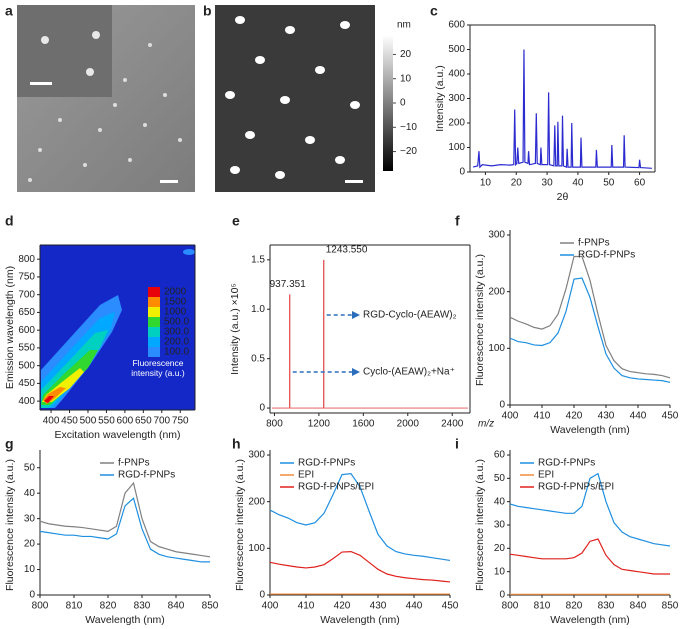 This screenshot has width=683, height=629. What do you see at coordinates (26, 259) in the screenshot?
I see `y-tick-label: 800` at bounding box center [26, 259].